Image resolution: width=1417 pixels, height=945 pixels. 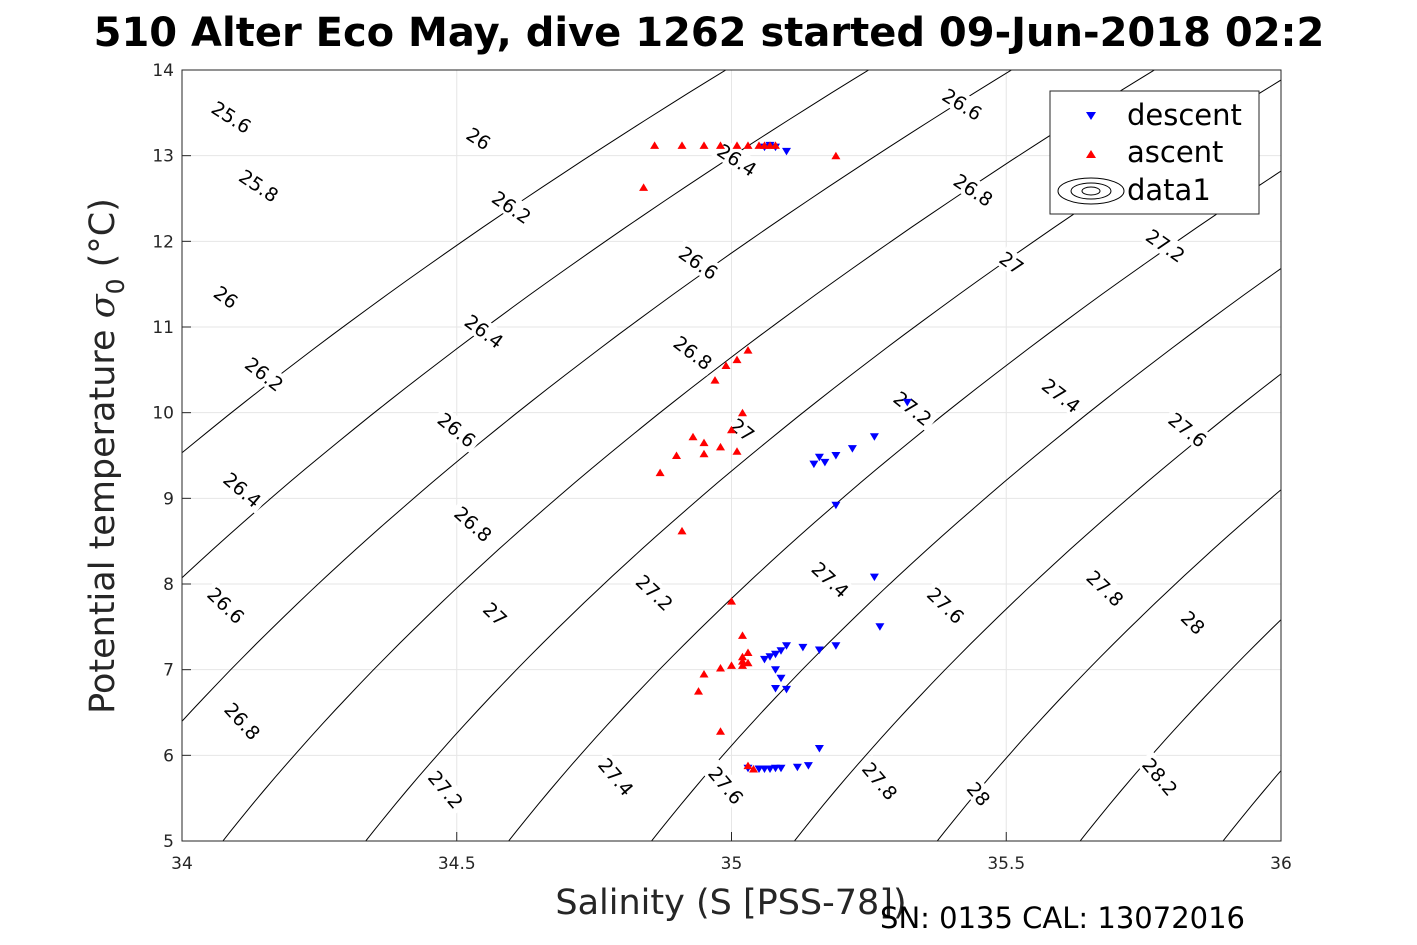 I want to click on y-tick-label: 11, so click(x=163, y=328).